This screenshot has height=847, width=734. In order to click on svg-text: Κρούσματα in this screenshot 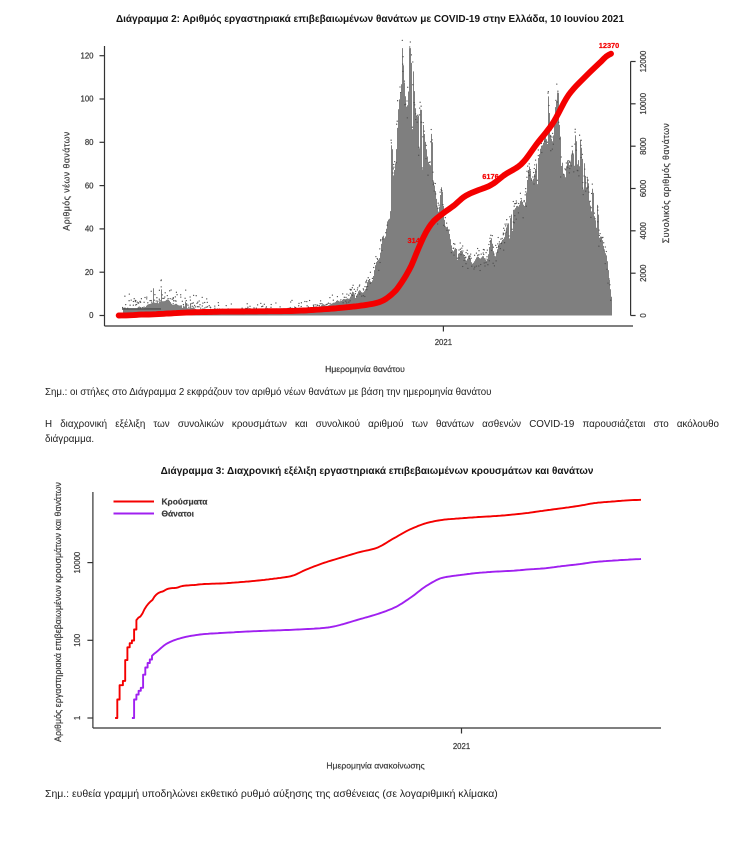, I will do `click(185, 502)`.